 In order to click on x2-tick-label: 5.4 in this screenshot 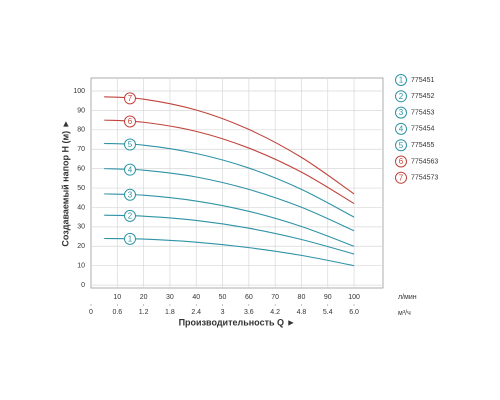, I will do `click(328, 312)`.